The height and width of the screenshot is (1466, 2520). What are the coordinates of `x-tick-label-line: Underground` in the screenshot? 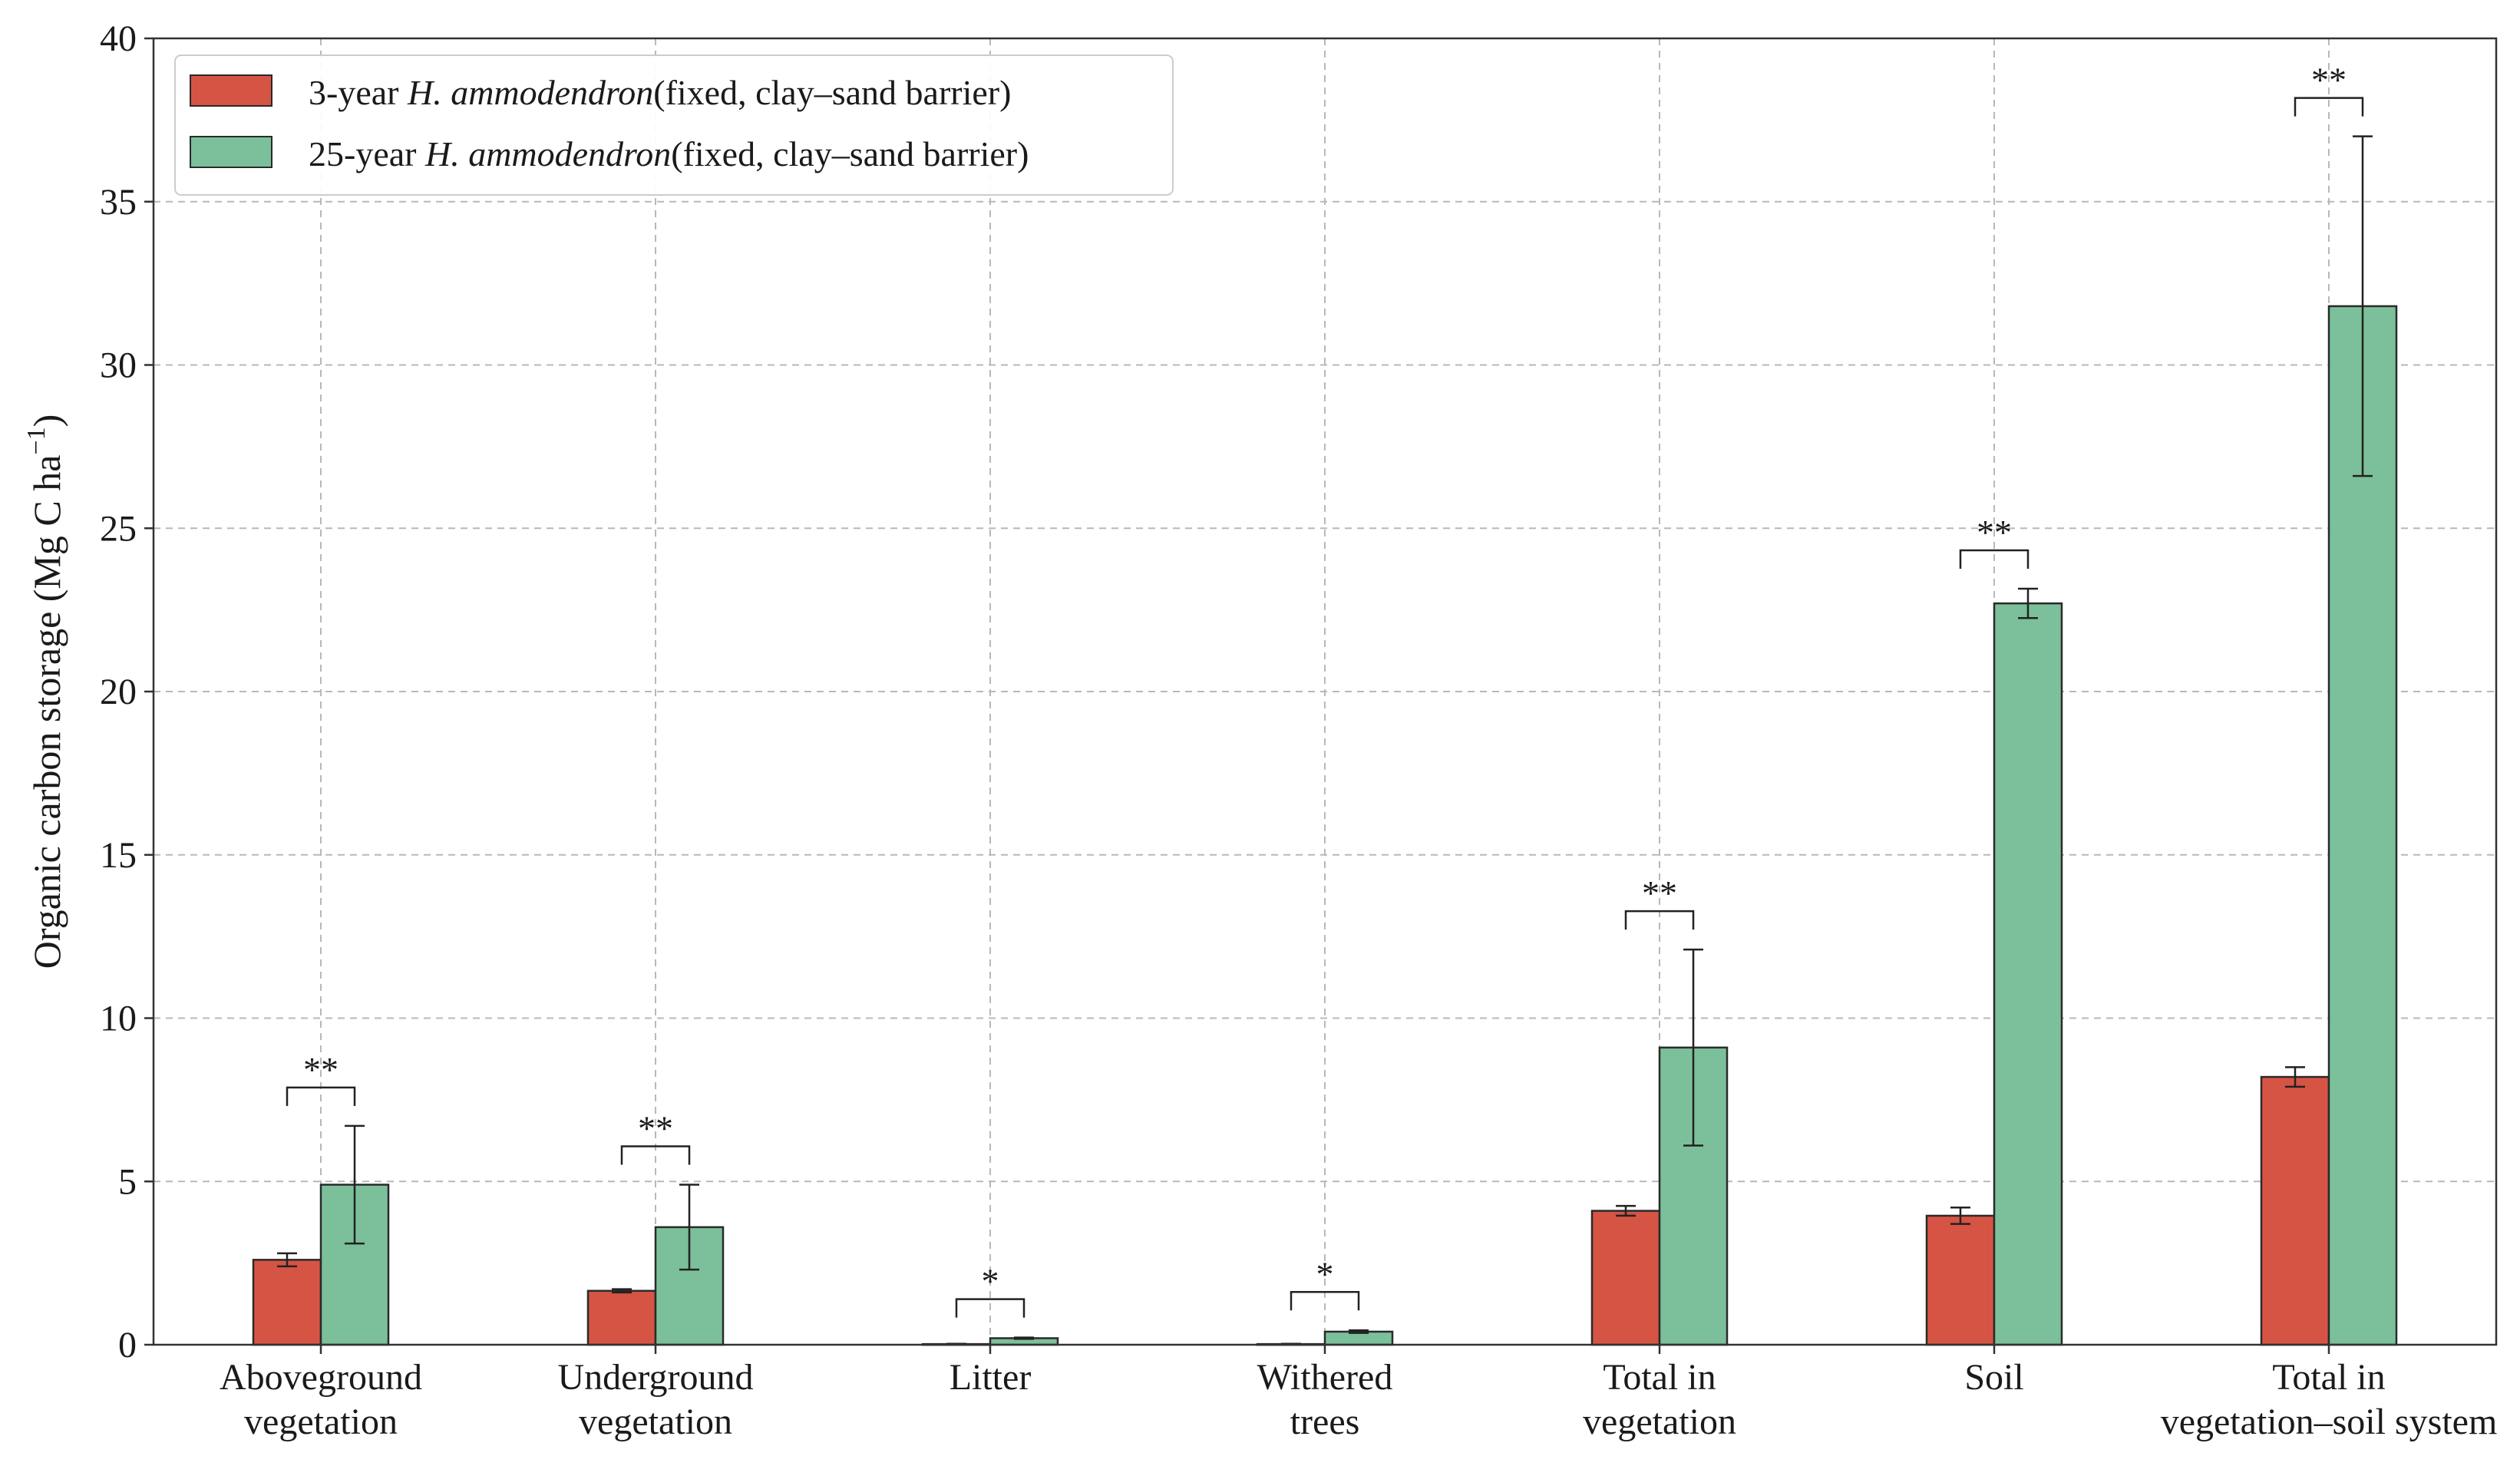 It's located at (655, 1377).